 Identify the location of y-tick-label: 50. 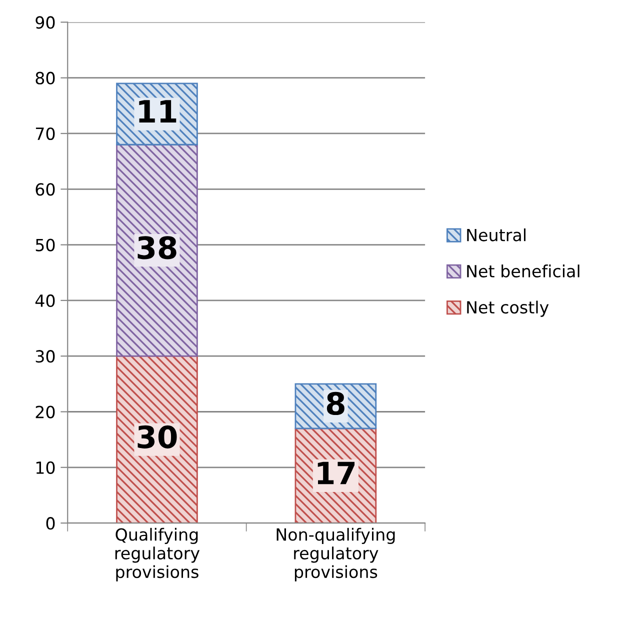
(45, 245).